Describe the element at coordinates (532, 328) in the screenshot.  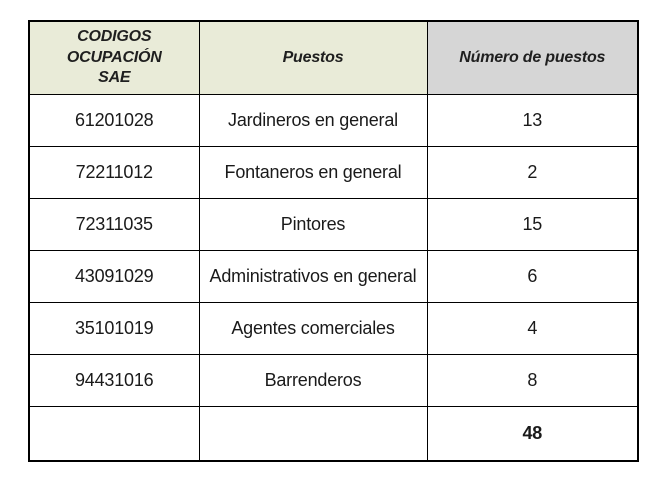
I see `cell-numero: 4` at that location.